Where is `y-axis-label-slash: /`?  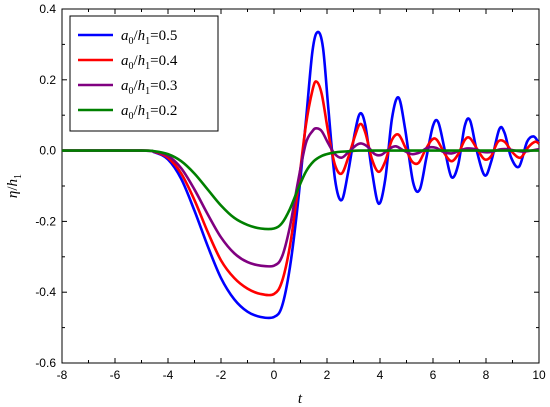 y-axis-label-slash: / is located at coordinates (13, 188).